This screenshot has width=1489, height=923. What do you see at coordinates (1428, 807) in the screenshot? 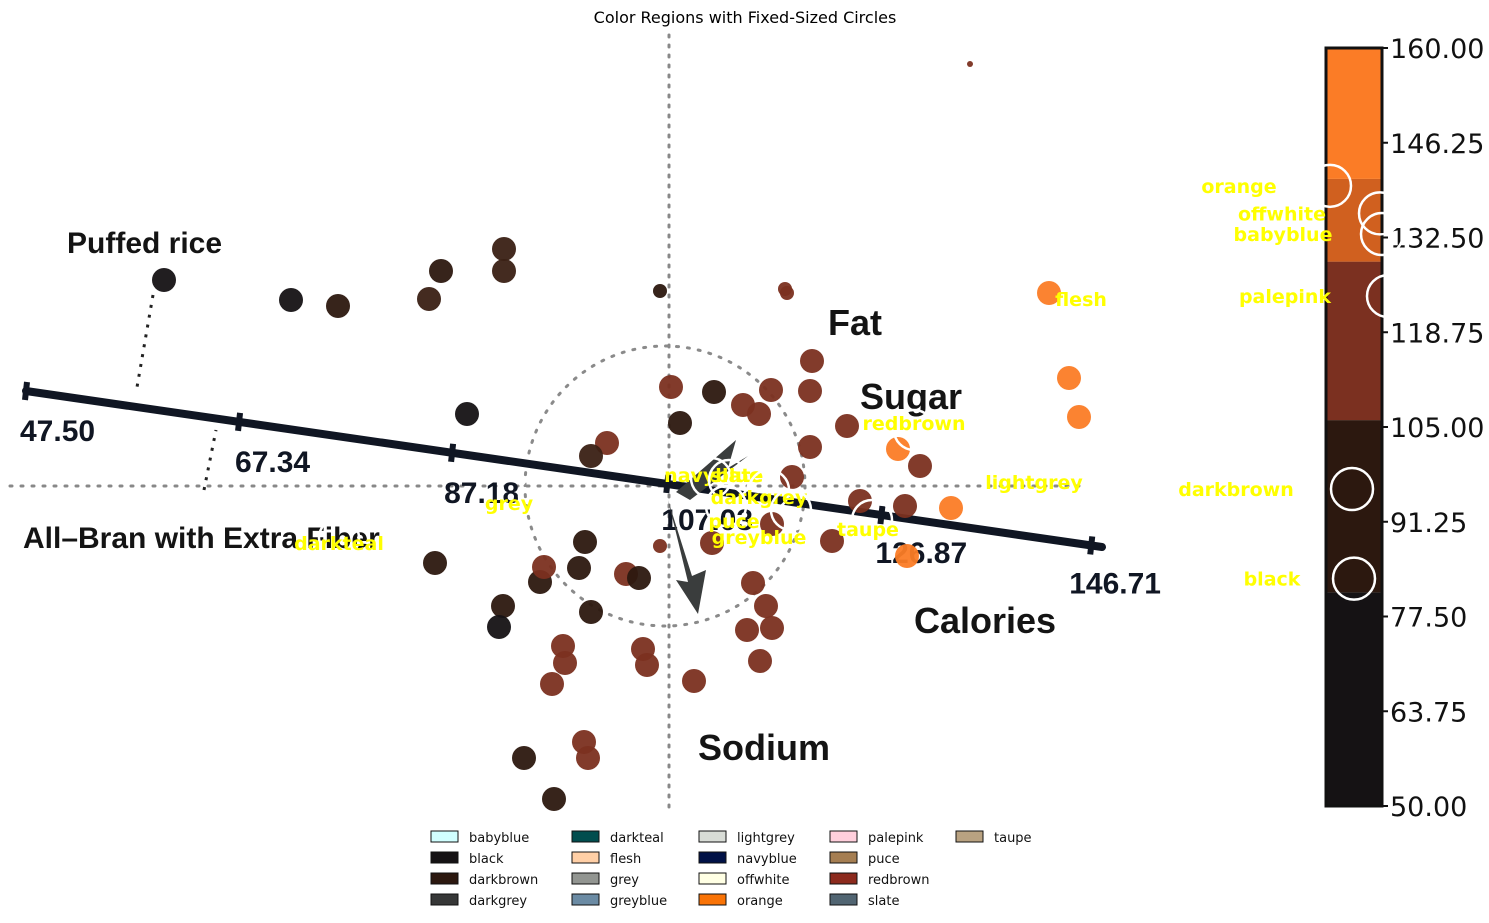
I see `colorbar-tick-label: 50.00` at bounding box center [1428, 807].